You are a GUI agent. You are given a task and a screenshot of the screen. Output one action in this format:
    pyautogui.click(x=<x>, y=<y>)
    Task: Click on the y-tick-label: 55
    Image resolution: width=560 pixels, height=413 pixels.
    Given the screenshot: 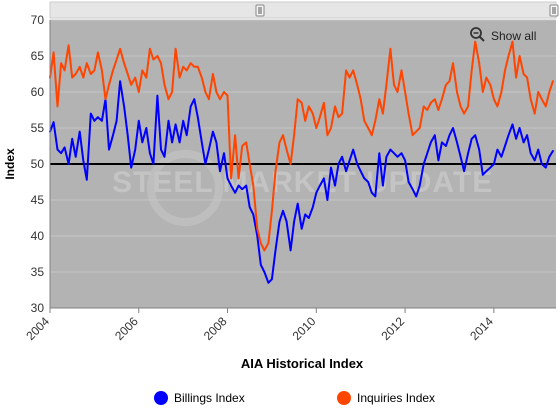 What is the action you would take?
    pyautogui.click(x=38, y=128)
    